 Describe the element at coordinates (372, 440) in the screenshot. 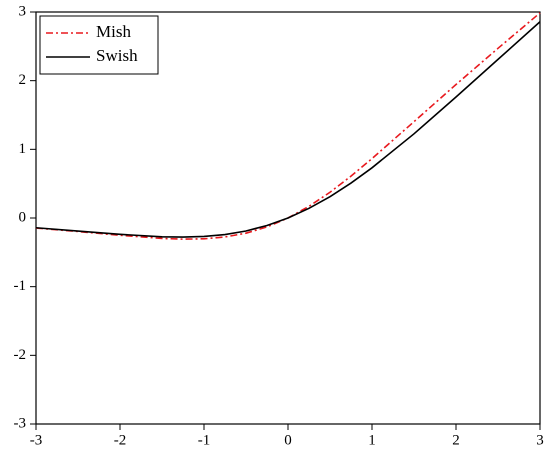

I see `x-tick-label: 1` at that location.